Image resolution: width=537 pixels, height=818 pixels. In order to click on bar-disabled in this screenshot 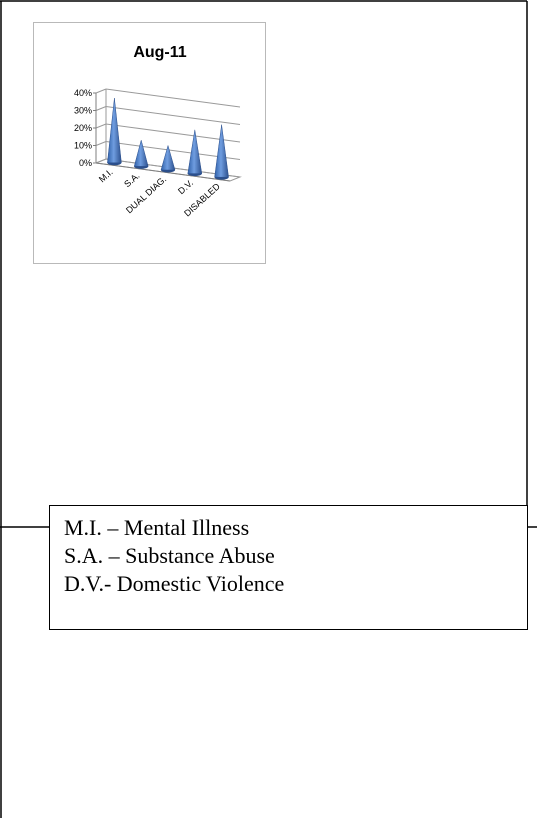, I will do `click(221, 151)`.